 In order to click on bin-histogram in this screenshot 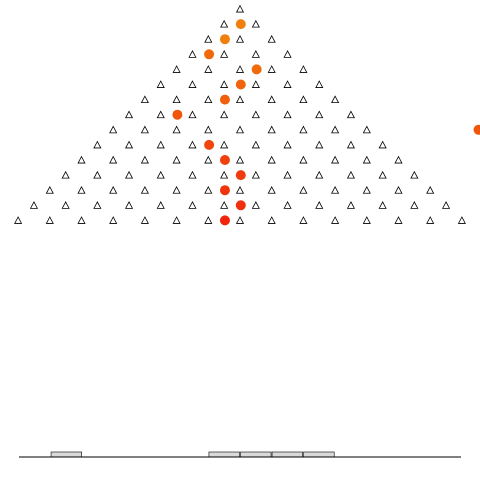, I will do `click(192, 454)`.